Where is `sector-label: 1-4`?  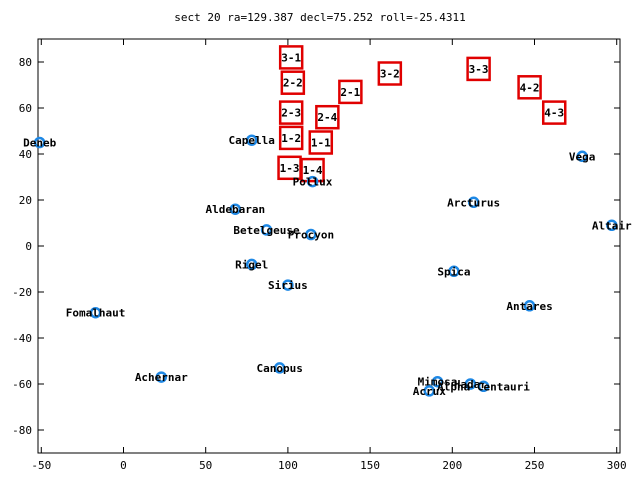
sector-label: 1-4 is located at coordinates (313, 170).